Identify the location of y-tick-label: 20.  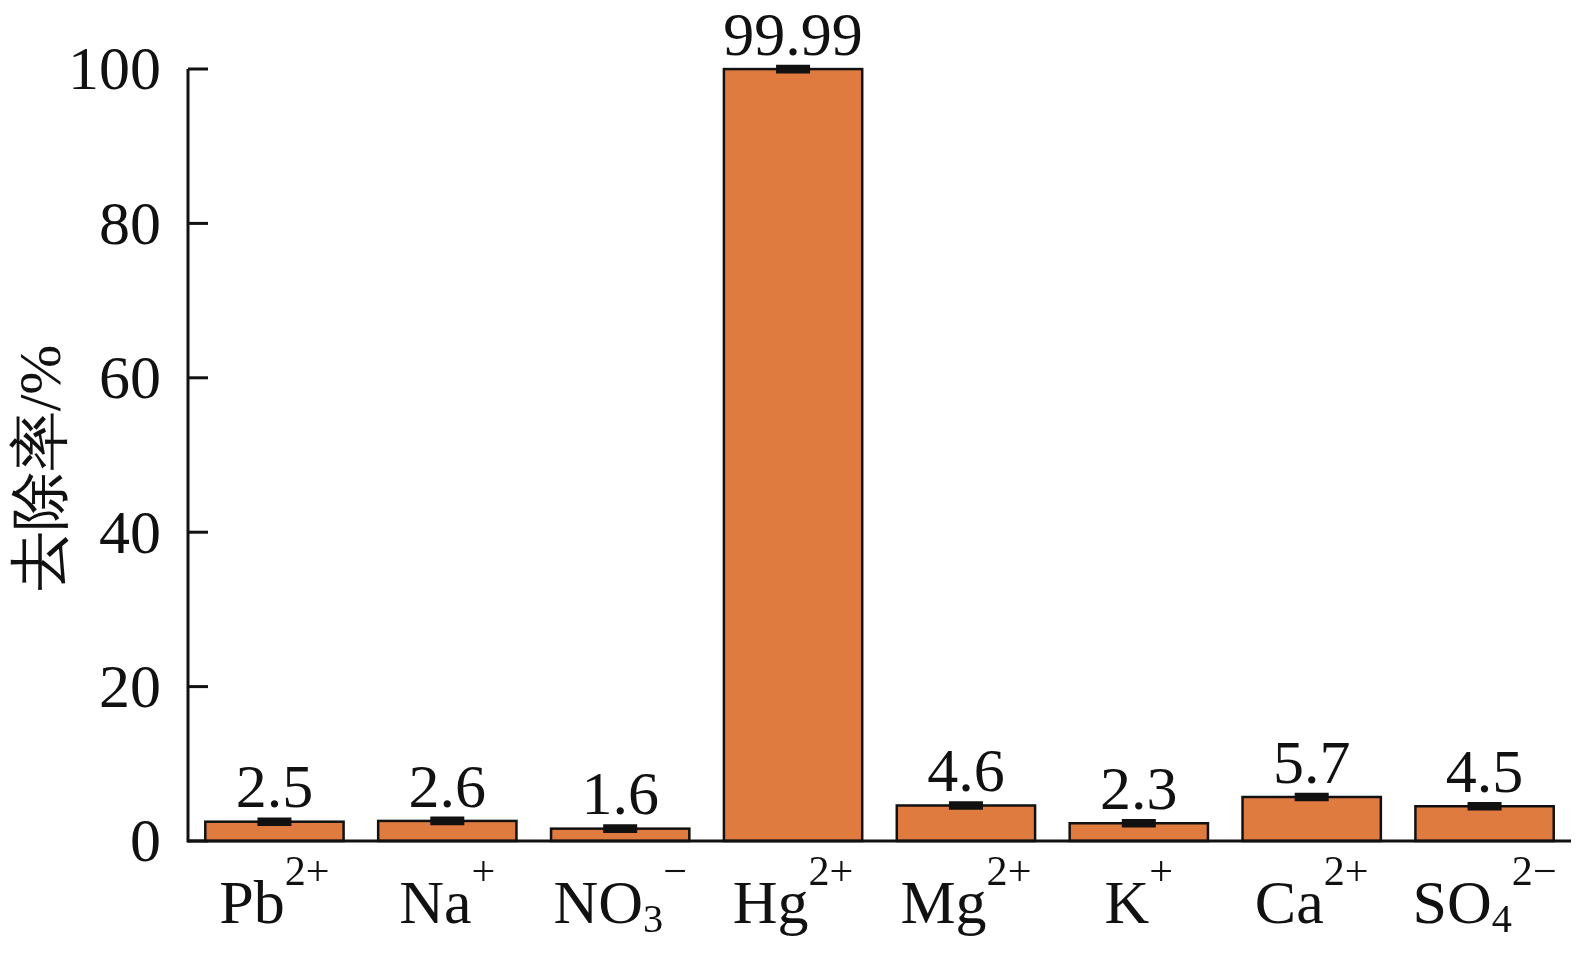
(130, 686).